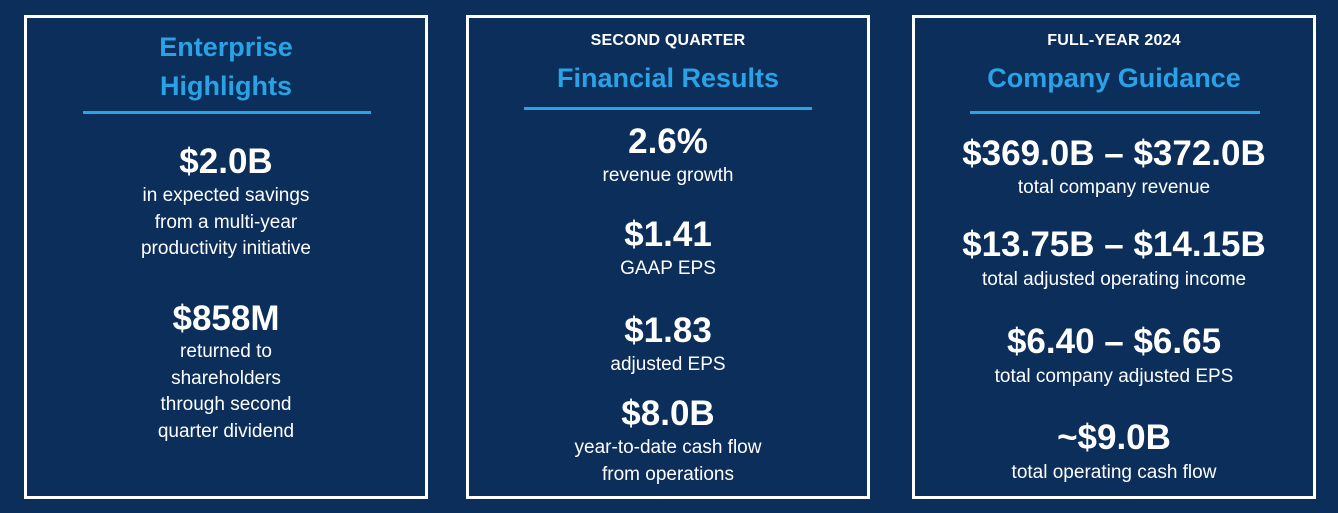  What do you see at coordinates (226, 248) in the screenshot?
I see `metric-desc-line: productivity initiative` at bounding box center [226, 248].